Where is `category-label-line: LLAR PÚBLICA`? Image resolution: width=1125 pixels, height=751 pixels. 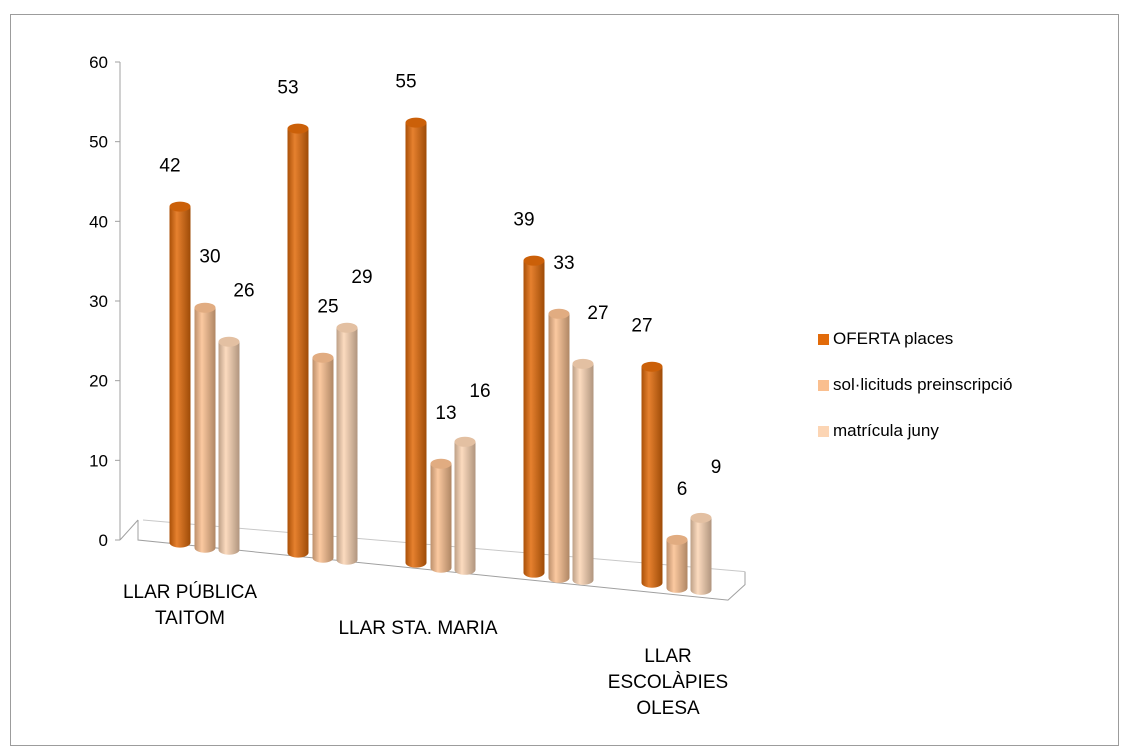
category-label-line: LLAR PÚBLICA is located at coordinates (190, 592).